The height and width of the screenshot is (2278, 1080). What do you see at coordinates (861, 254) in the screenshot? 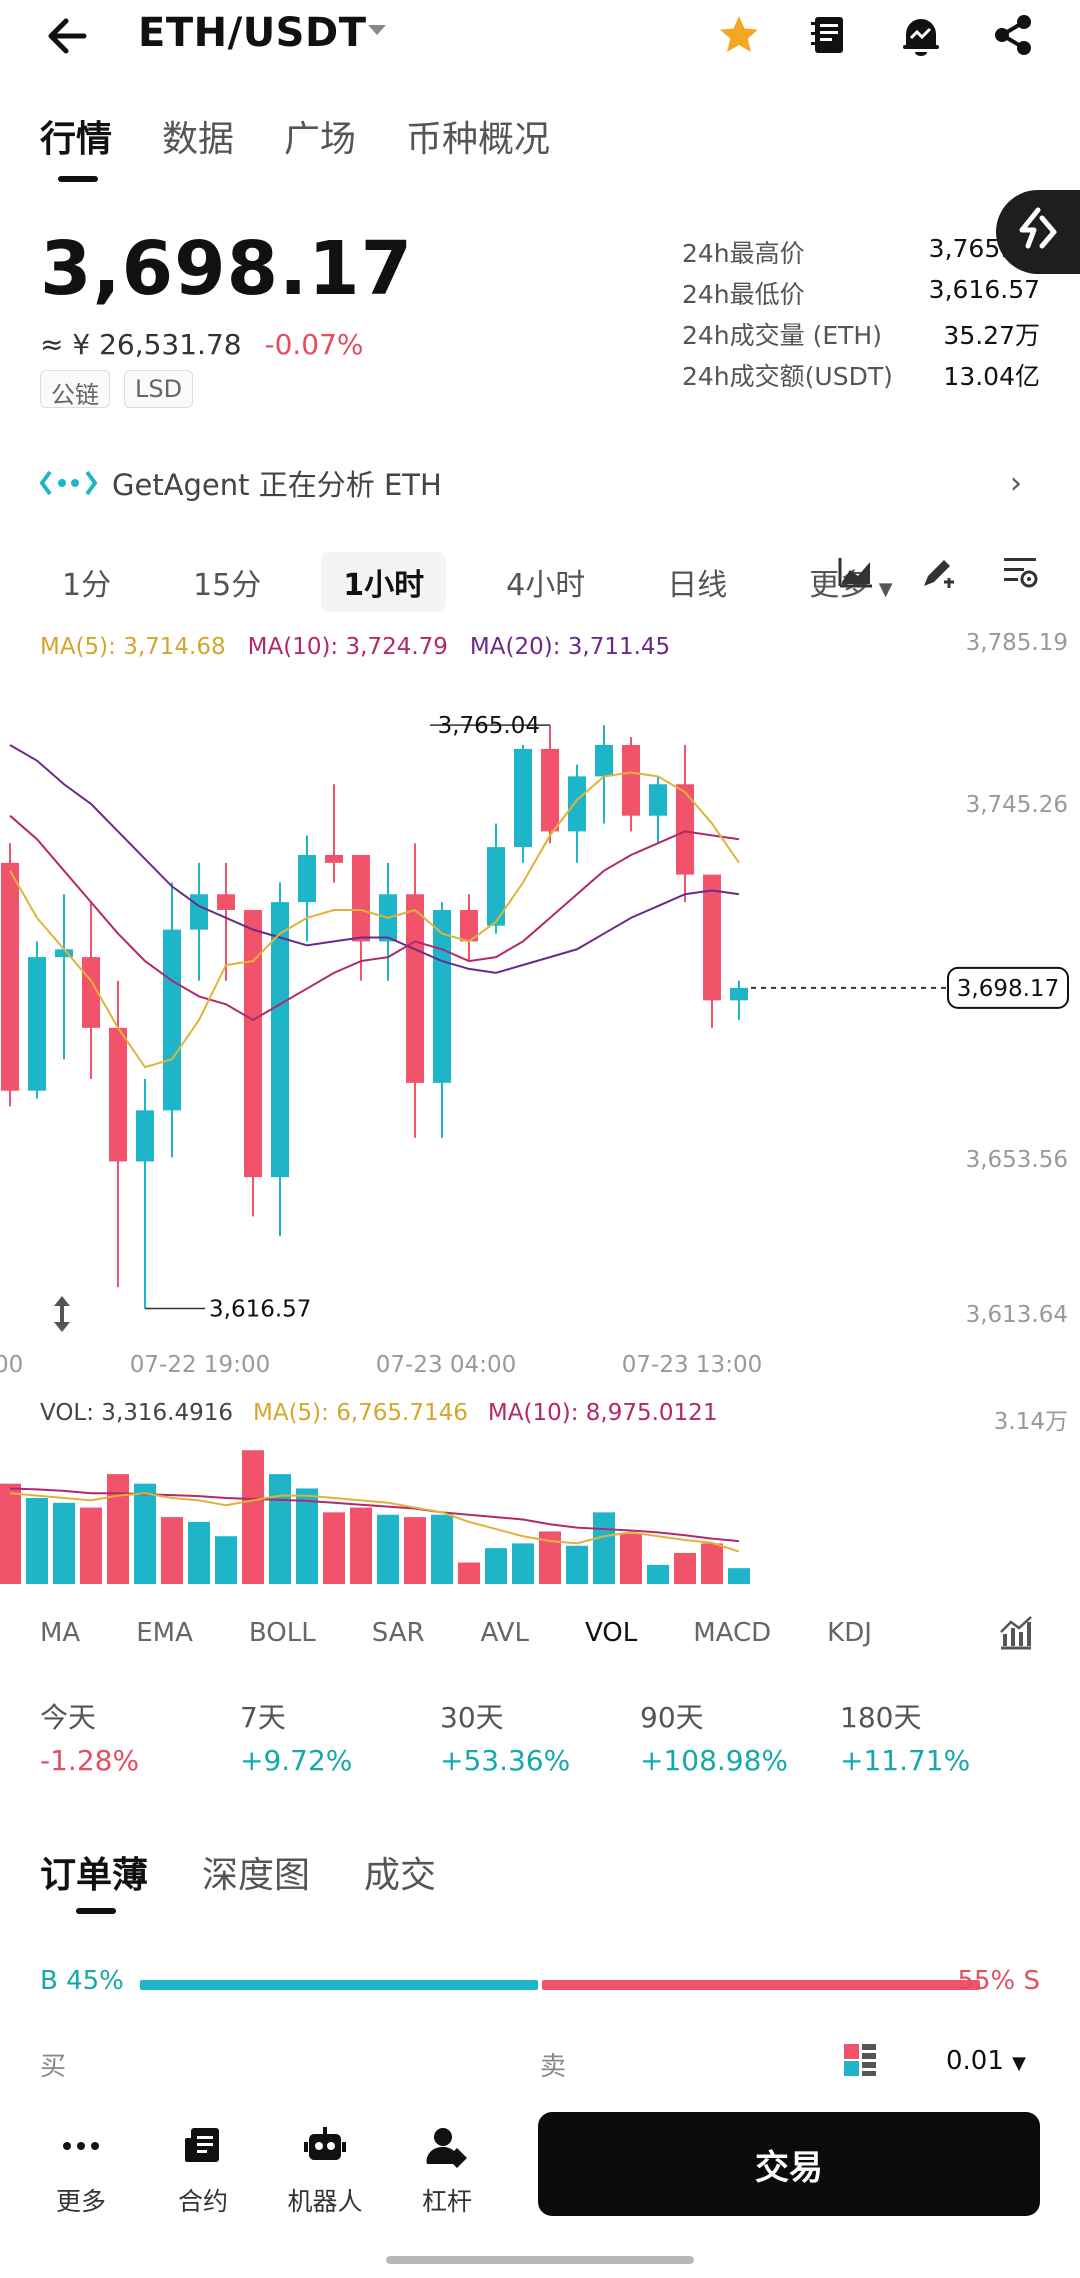
I see `stat-row: 24h最高价 3,765.04` at bounding box center [861, 254].